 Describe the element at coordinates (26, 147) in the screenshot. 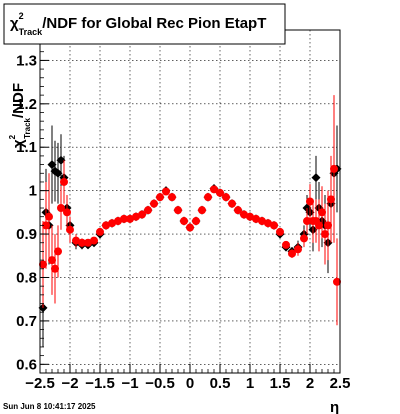

I see `y-tick-label: 1.1` at that location.